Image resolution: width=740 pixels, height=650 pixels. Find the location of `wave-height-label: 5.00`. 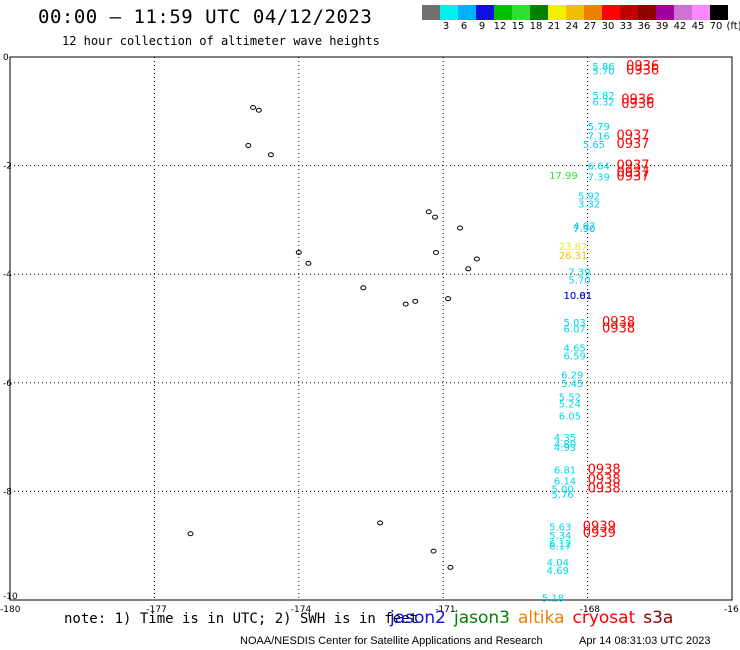

wave-height-label: 5.00 is located at coordinates (563, 490).